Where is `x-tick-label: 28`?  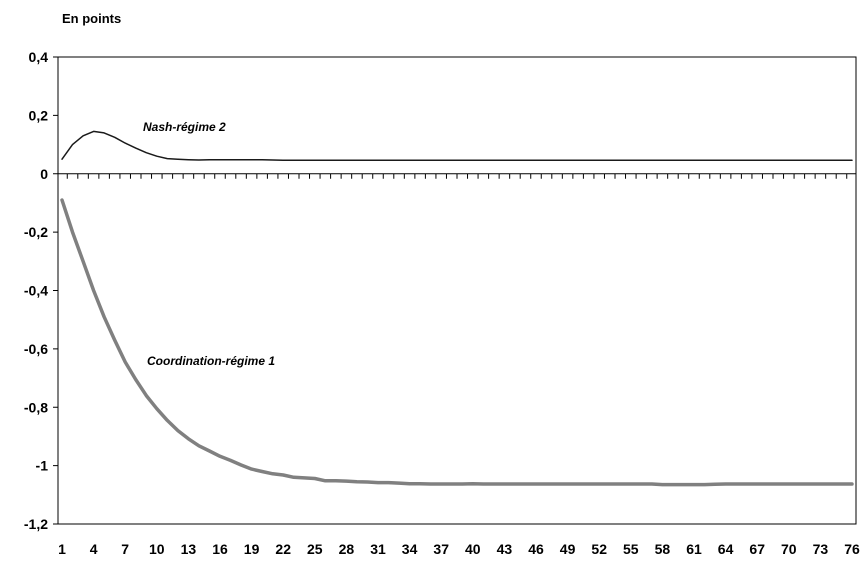
x-tick-label: 28 is located at coordinates (347, 549).